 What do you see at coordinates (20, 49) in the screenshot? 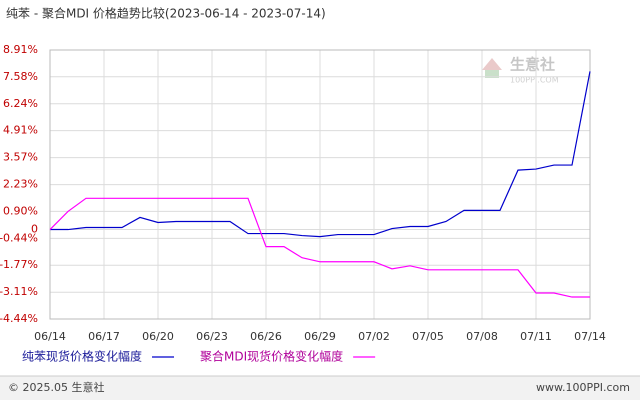
I see `y-tick-label: 8.91%` at bounding box center [20, 49].